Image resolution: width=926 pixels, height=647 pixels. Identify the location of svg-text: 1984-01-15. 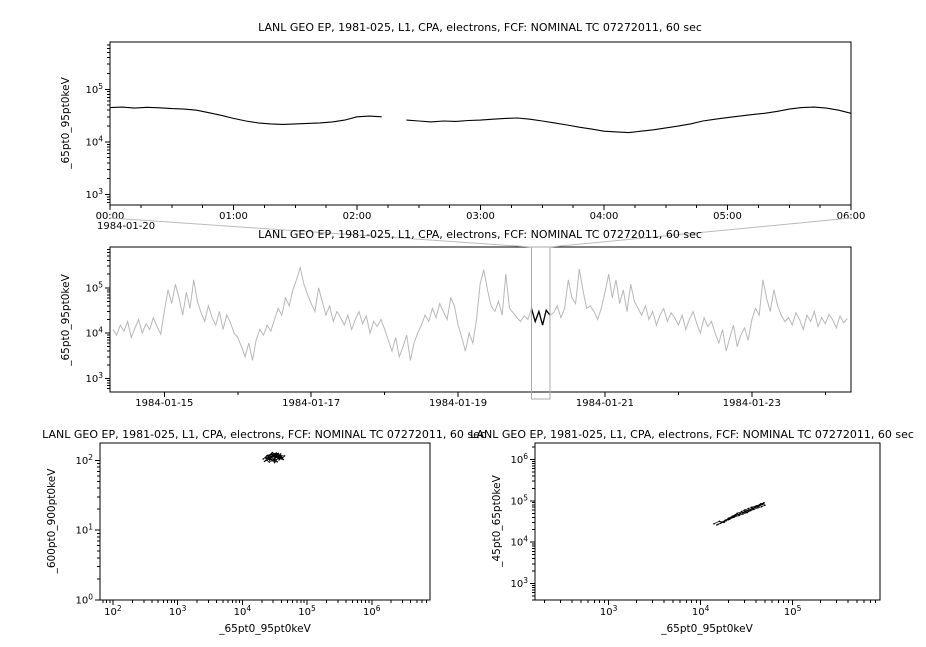
(164, 403).